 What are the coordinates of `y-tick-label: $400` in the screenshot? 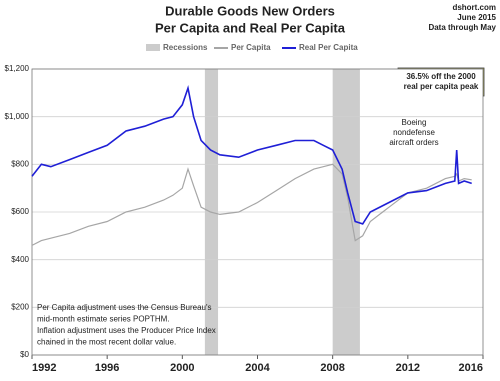 It's located at (20, 259).